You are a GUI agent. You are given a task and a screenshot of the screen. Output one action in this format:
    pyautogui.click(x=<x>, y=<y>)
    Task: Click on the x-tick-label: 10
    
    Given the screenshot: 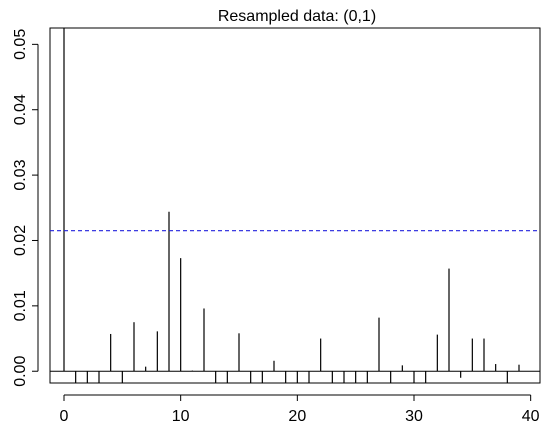 What is the action you would take?
    pyautogui.click(x=181, y=416)
    